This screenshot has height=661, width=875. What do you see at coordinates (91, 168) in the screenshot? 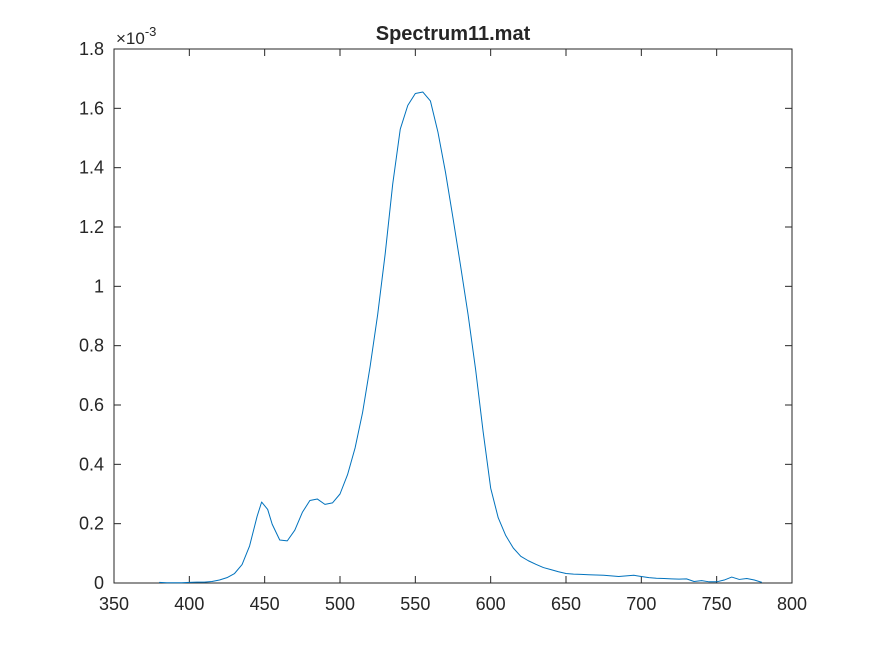
I see `y-tick-label: 1.4` at bounding box center [91, 168].